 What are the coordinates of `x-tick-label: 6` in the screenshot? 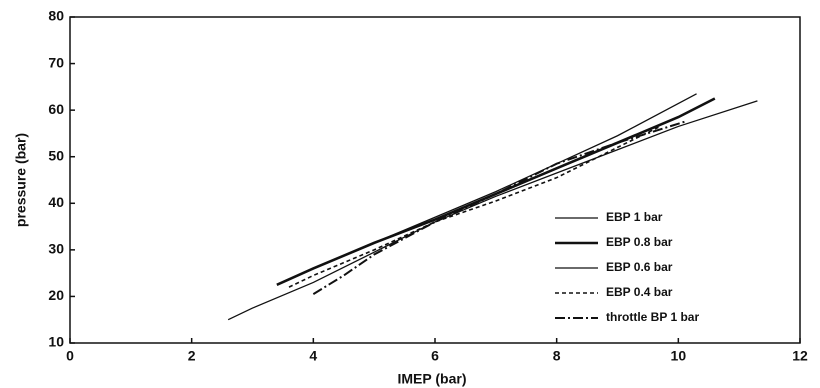 It's located at (435, 356).